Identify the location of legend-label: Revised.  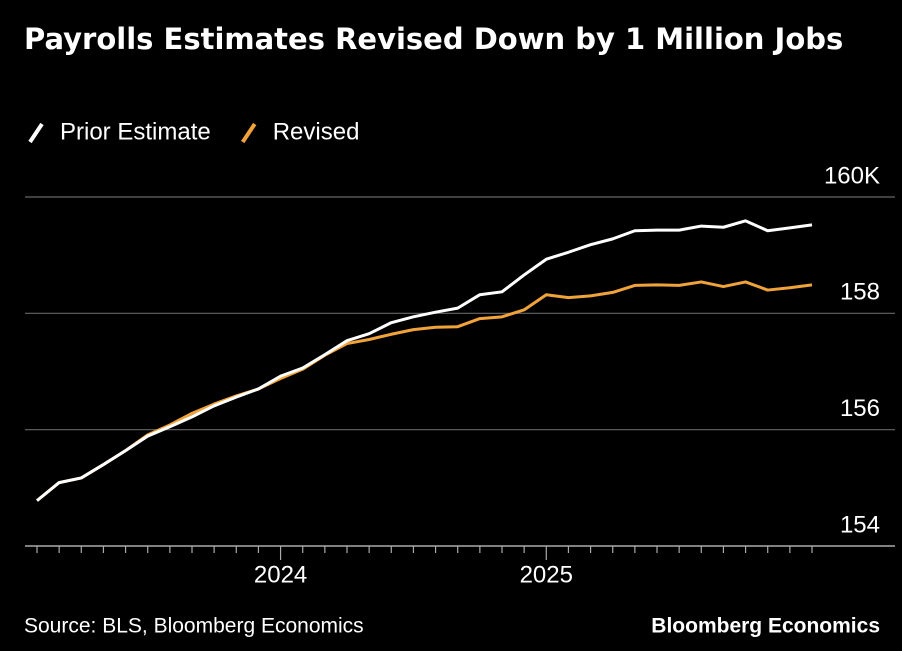
(316, 131).